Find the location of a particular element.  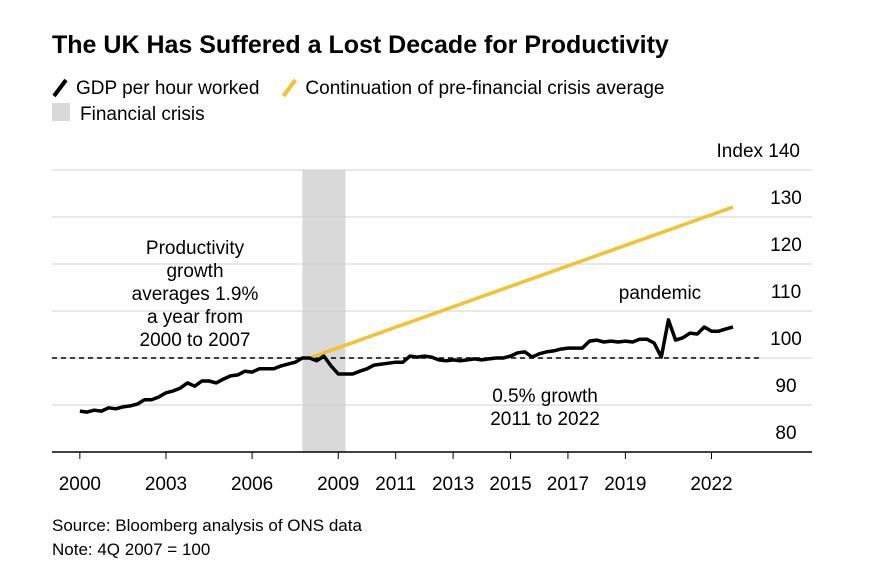

x-tick-label: 2019 is located at coordinates (625, 484).